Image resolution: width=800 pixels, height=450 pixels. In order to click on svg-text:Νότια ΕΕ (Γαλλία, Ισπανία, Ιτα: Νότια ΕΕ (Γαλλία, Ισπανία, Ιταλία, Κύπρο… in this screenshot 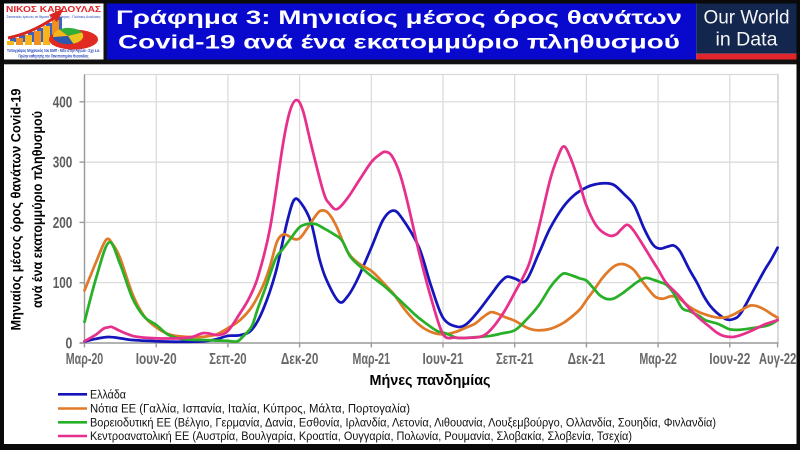, I will do `click(250, 410)`.